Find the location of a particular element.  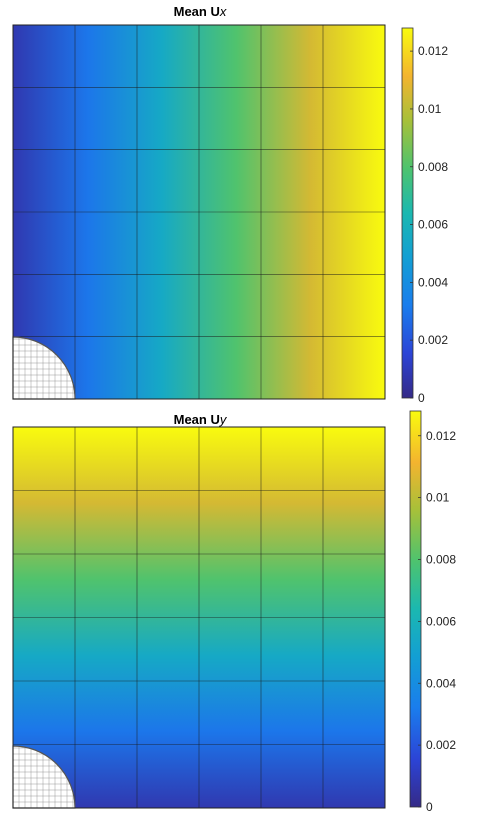

uy-chart-title: Mean Uy is located at coordinates (201, 419).